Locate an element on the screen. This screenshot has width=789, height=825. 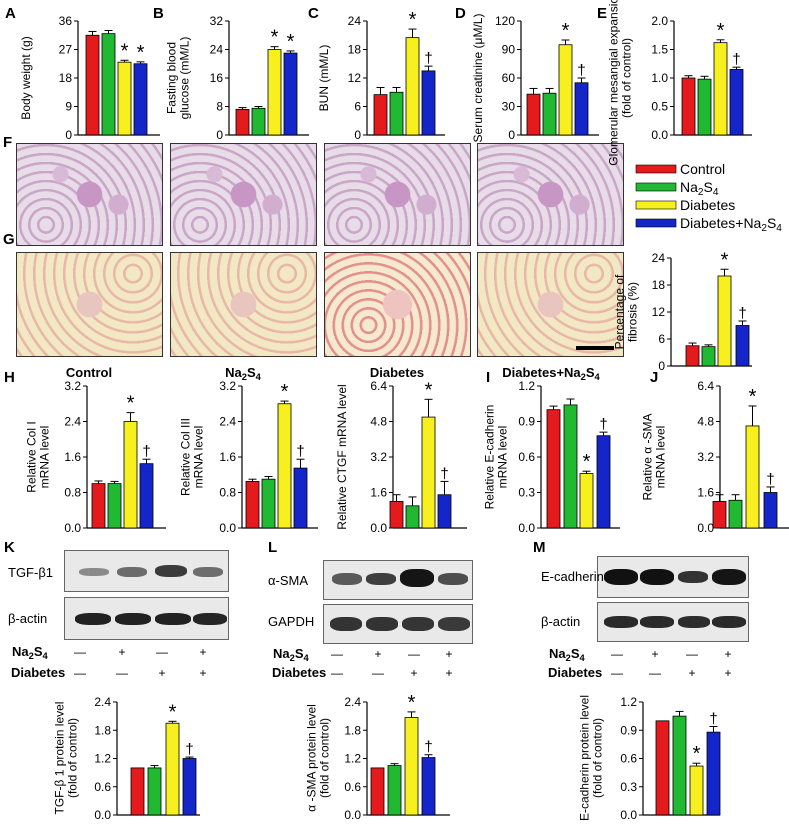
y-tick-label-c: 6 is located at coordinates (357, 107).